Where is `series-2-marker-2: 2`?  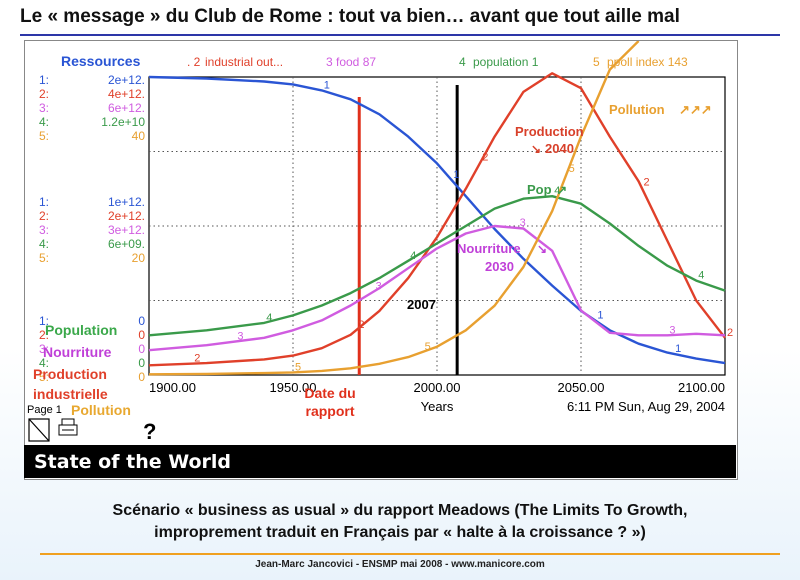 series-2-marker-2: 2 is located at coordinates (485, 158).